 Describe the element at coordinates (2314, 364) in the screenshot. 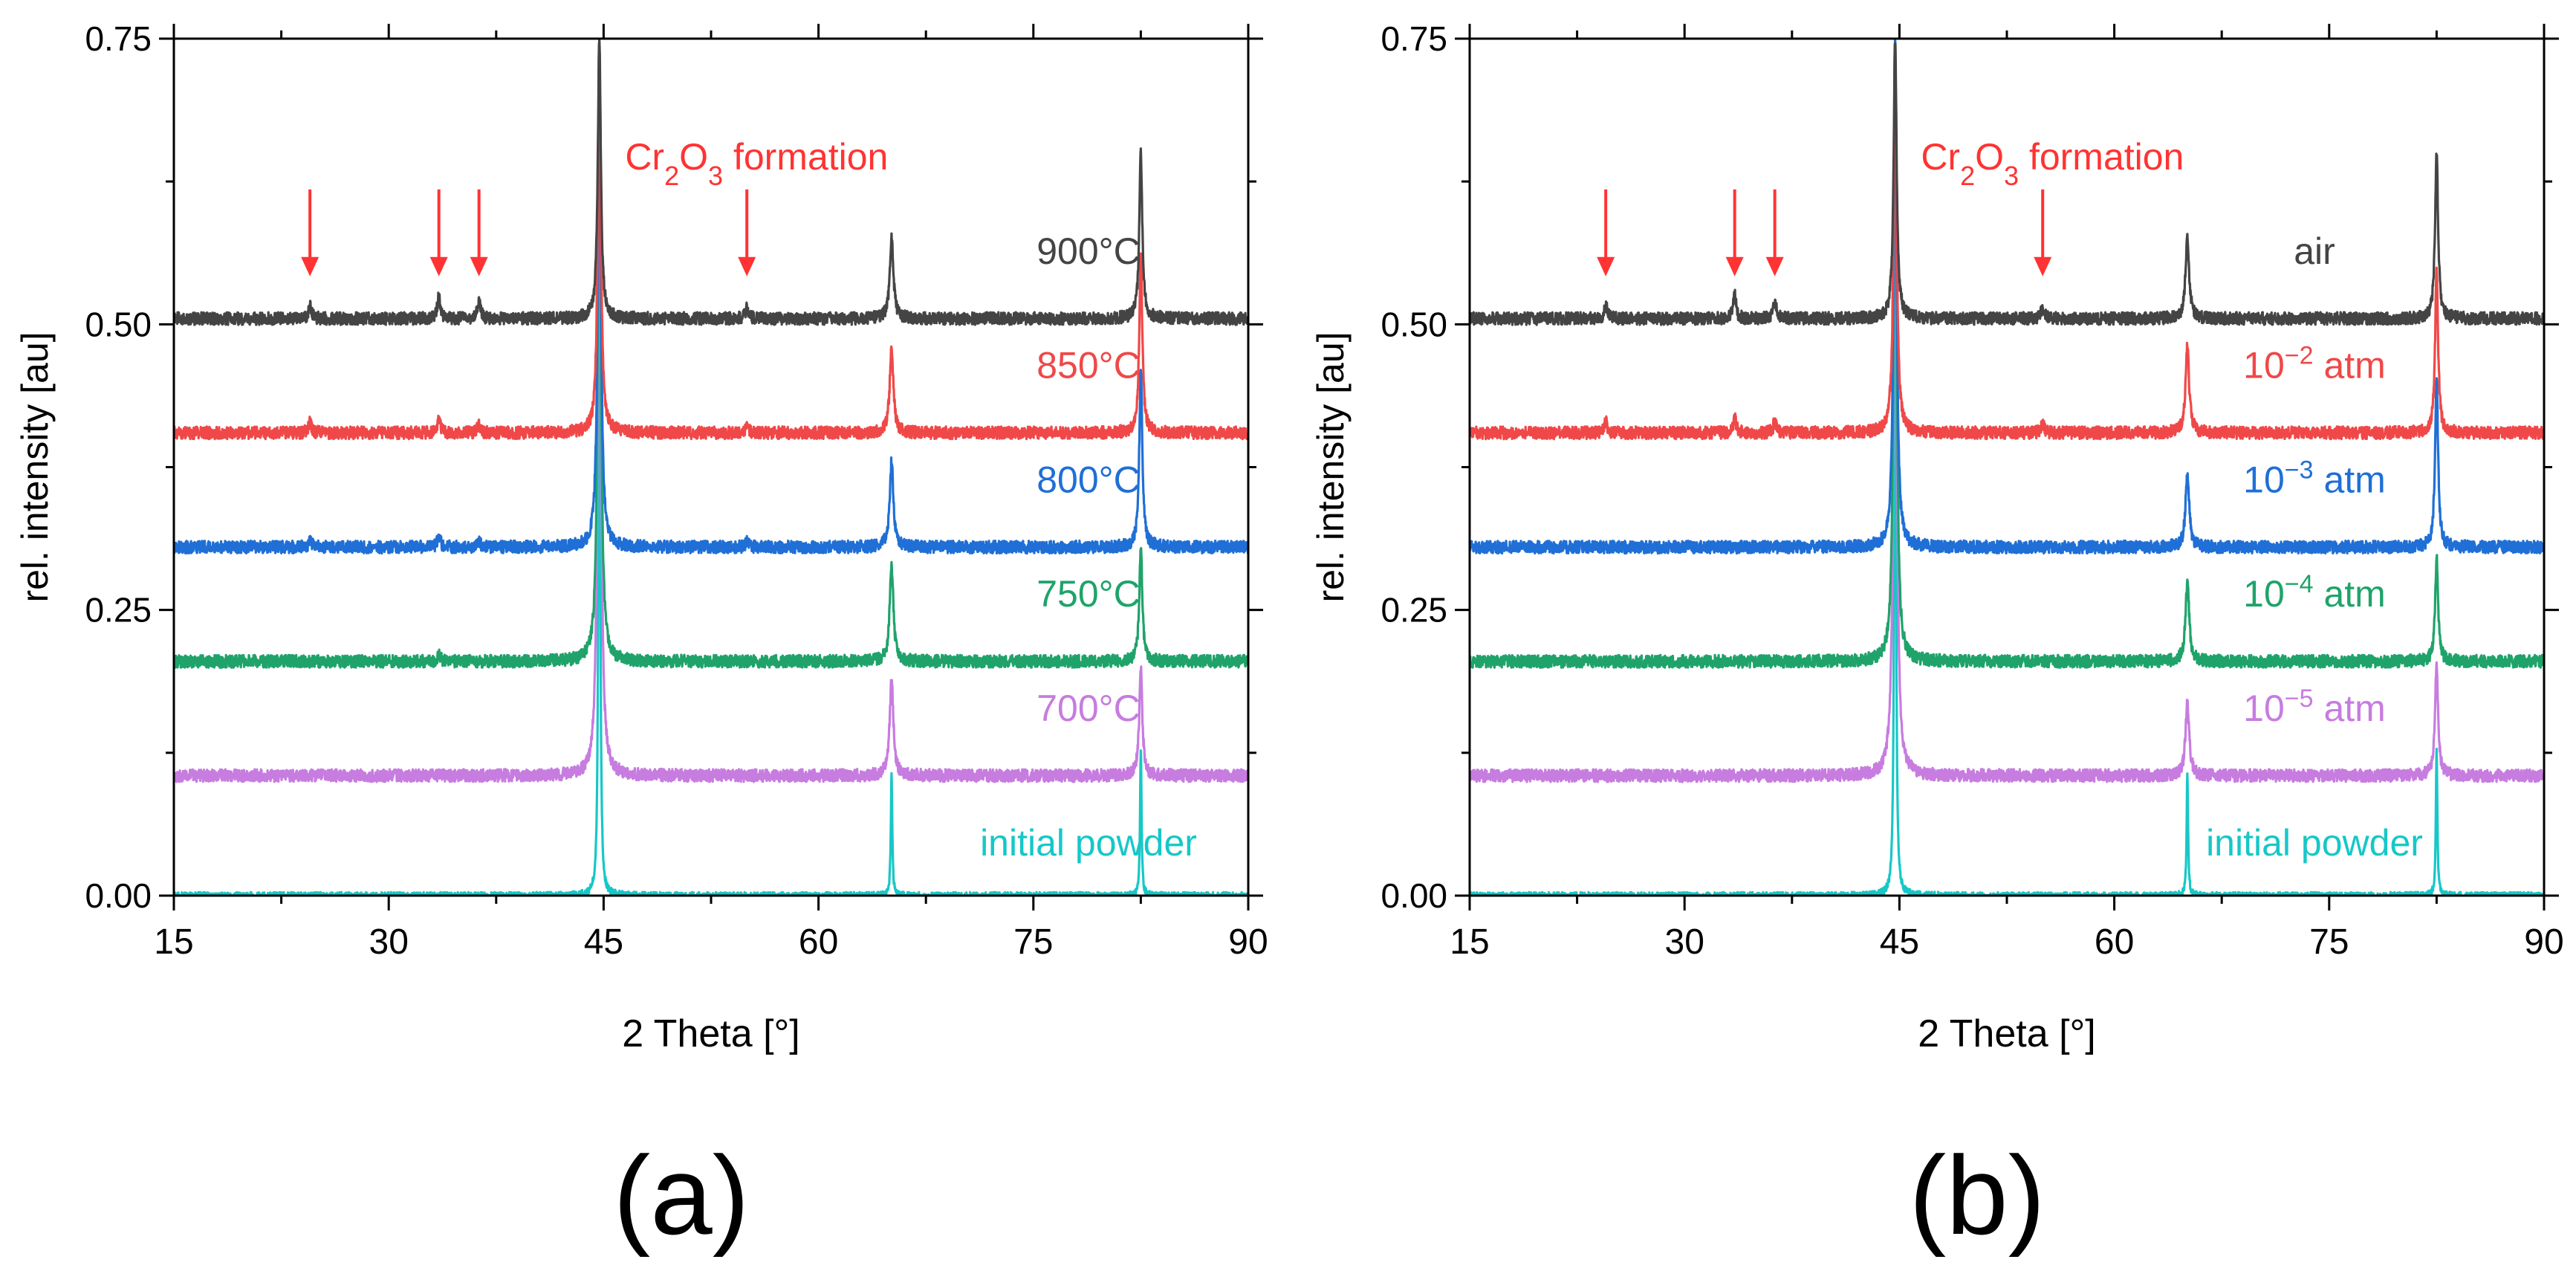

I see `series-label: 10−2 atm` at that location.